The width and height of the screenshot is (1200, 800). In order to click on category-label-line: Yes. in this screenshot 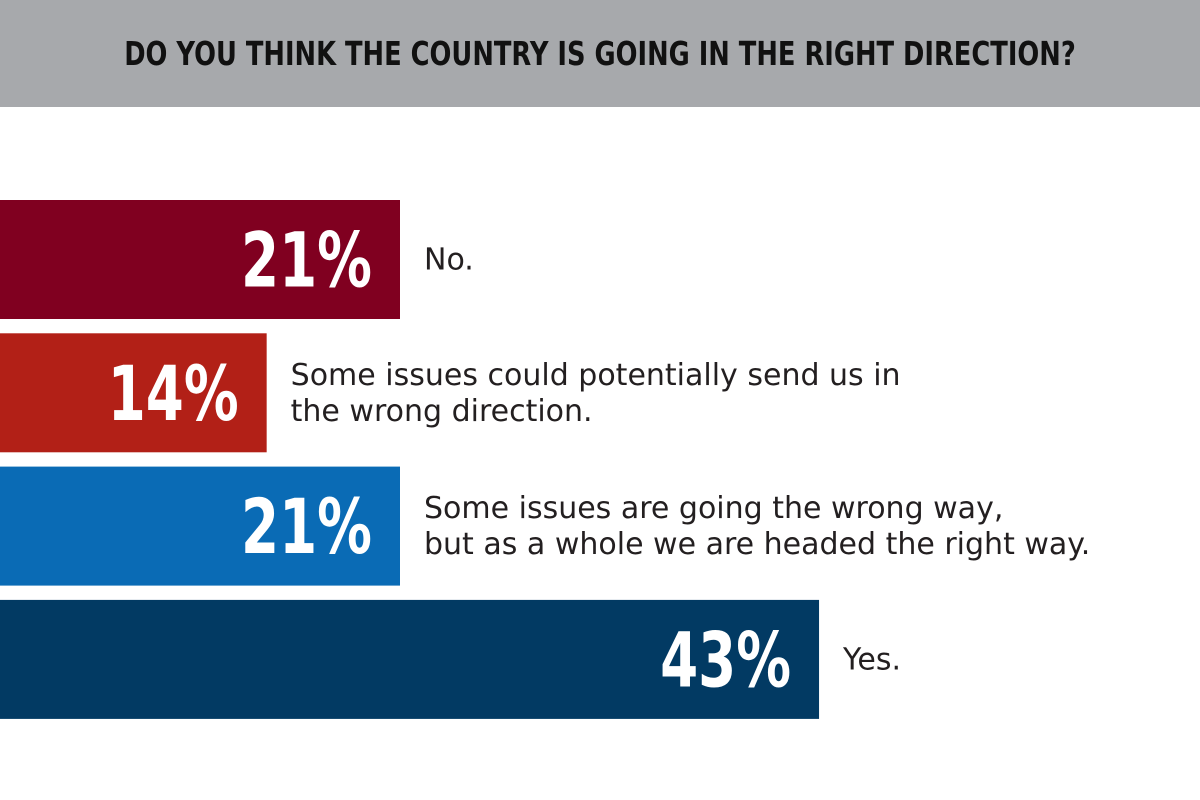, I will do `click(871, 659)`.